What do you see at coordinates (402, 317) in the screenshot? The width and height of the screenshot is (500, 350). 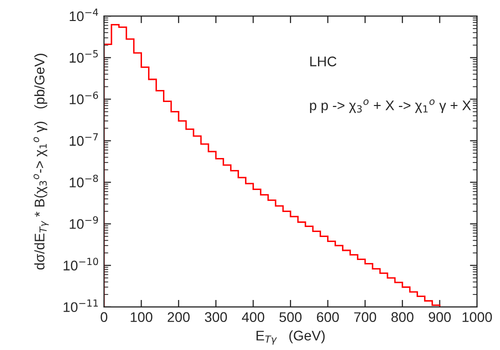 I see `x-tick-label: 800` at bounding box center [402, 317].